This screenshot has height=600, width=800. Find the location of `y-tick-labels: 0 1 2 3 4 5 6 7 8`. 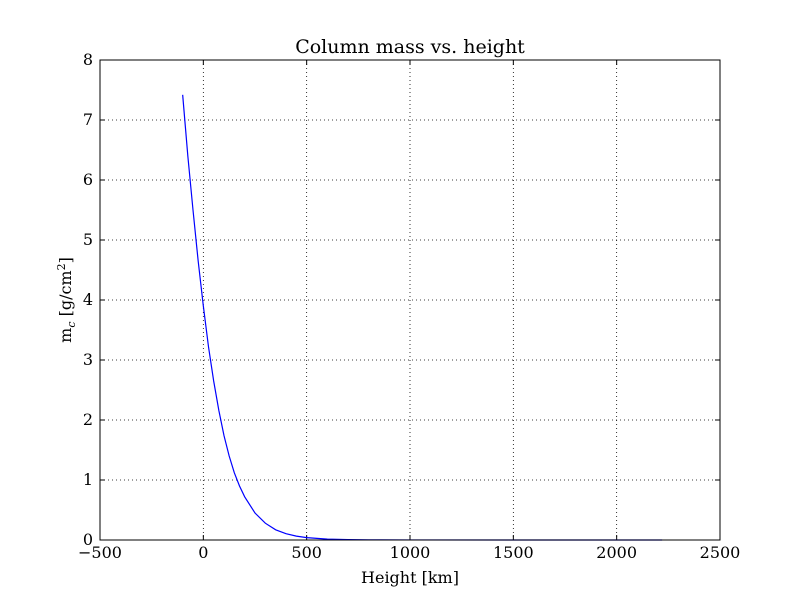

y-tick-labels: 0 1 2 3 4 5 6 7 8 is located at coordinates (88, 299).